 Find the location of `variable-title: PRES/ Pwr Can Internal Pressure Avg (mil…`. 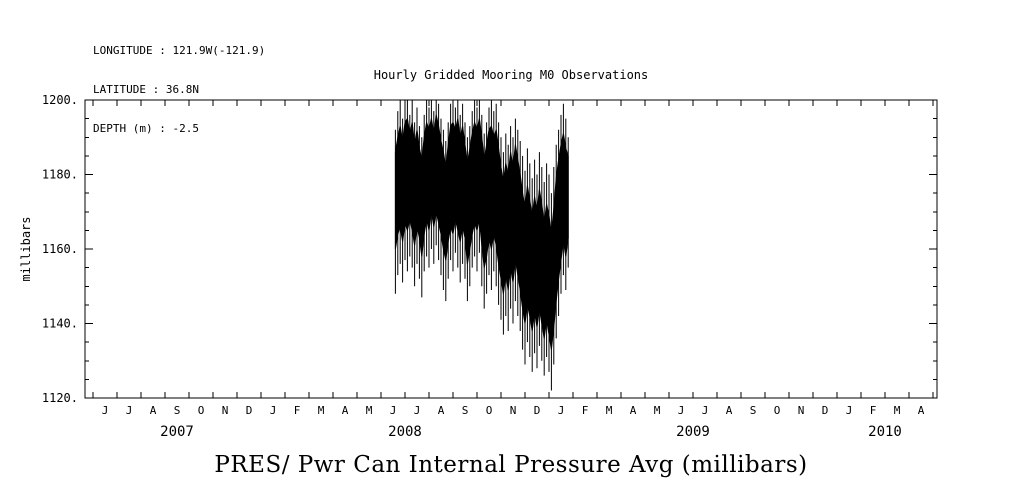

variable-title: PRES/ Pwr Can Internal Pressure Avg (mil… is located at coordinates (511, 465).